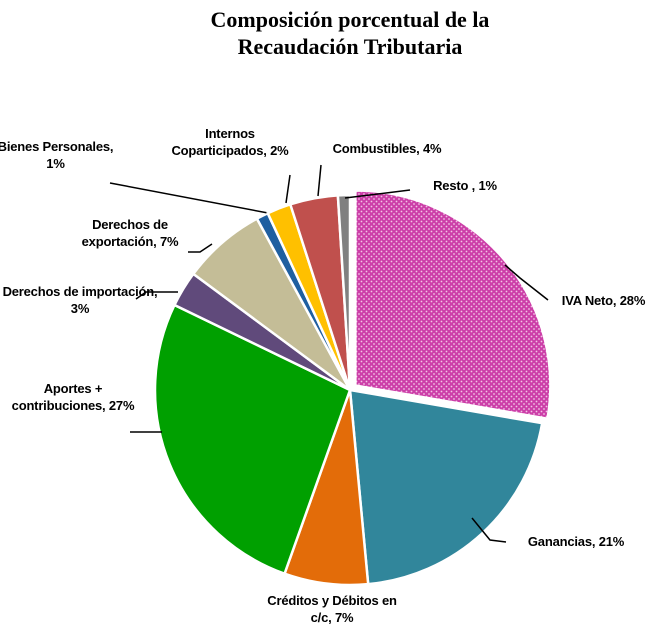  I want to click on label-value: 3%, so click(80, 308).